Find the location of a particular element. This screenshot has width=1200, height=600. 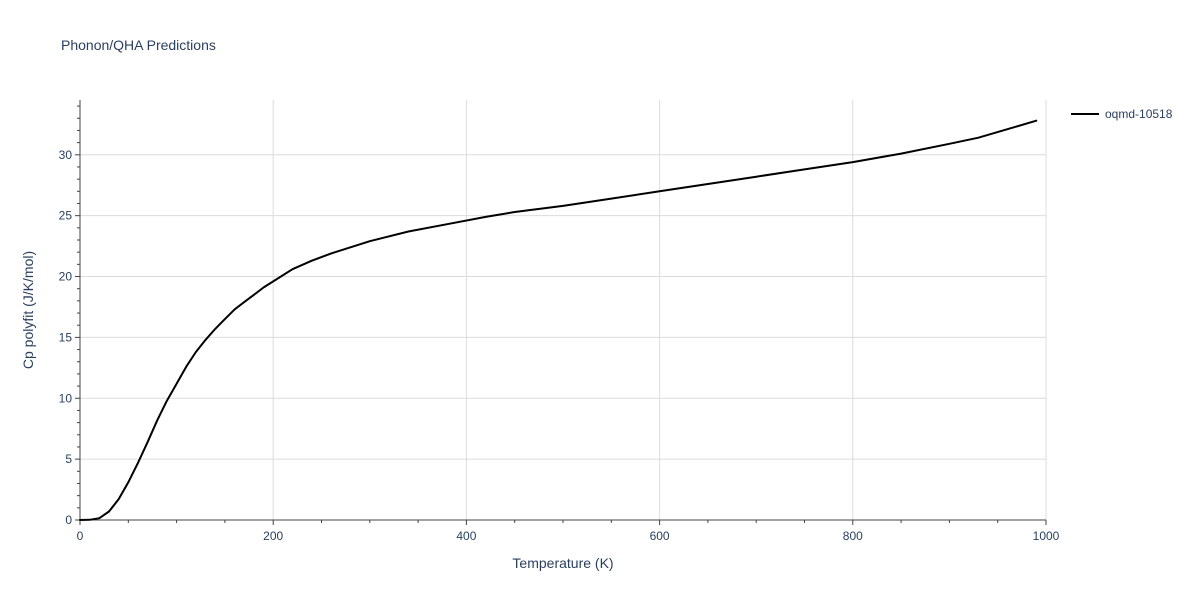

legend: oqmd-10518 is located at coordinates (1122, 114).